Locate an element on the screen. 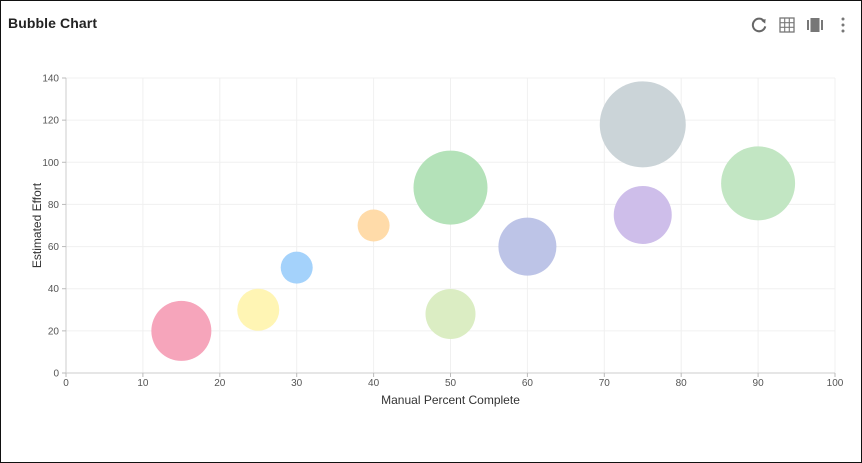 Image resolution: width=862 pixels, height=463 pixels. x-tick-label: 50 is located at coordinates (451, 383).